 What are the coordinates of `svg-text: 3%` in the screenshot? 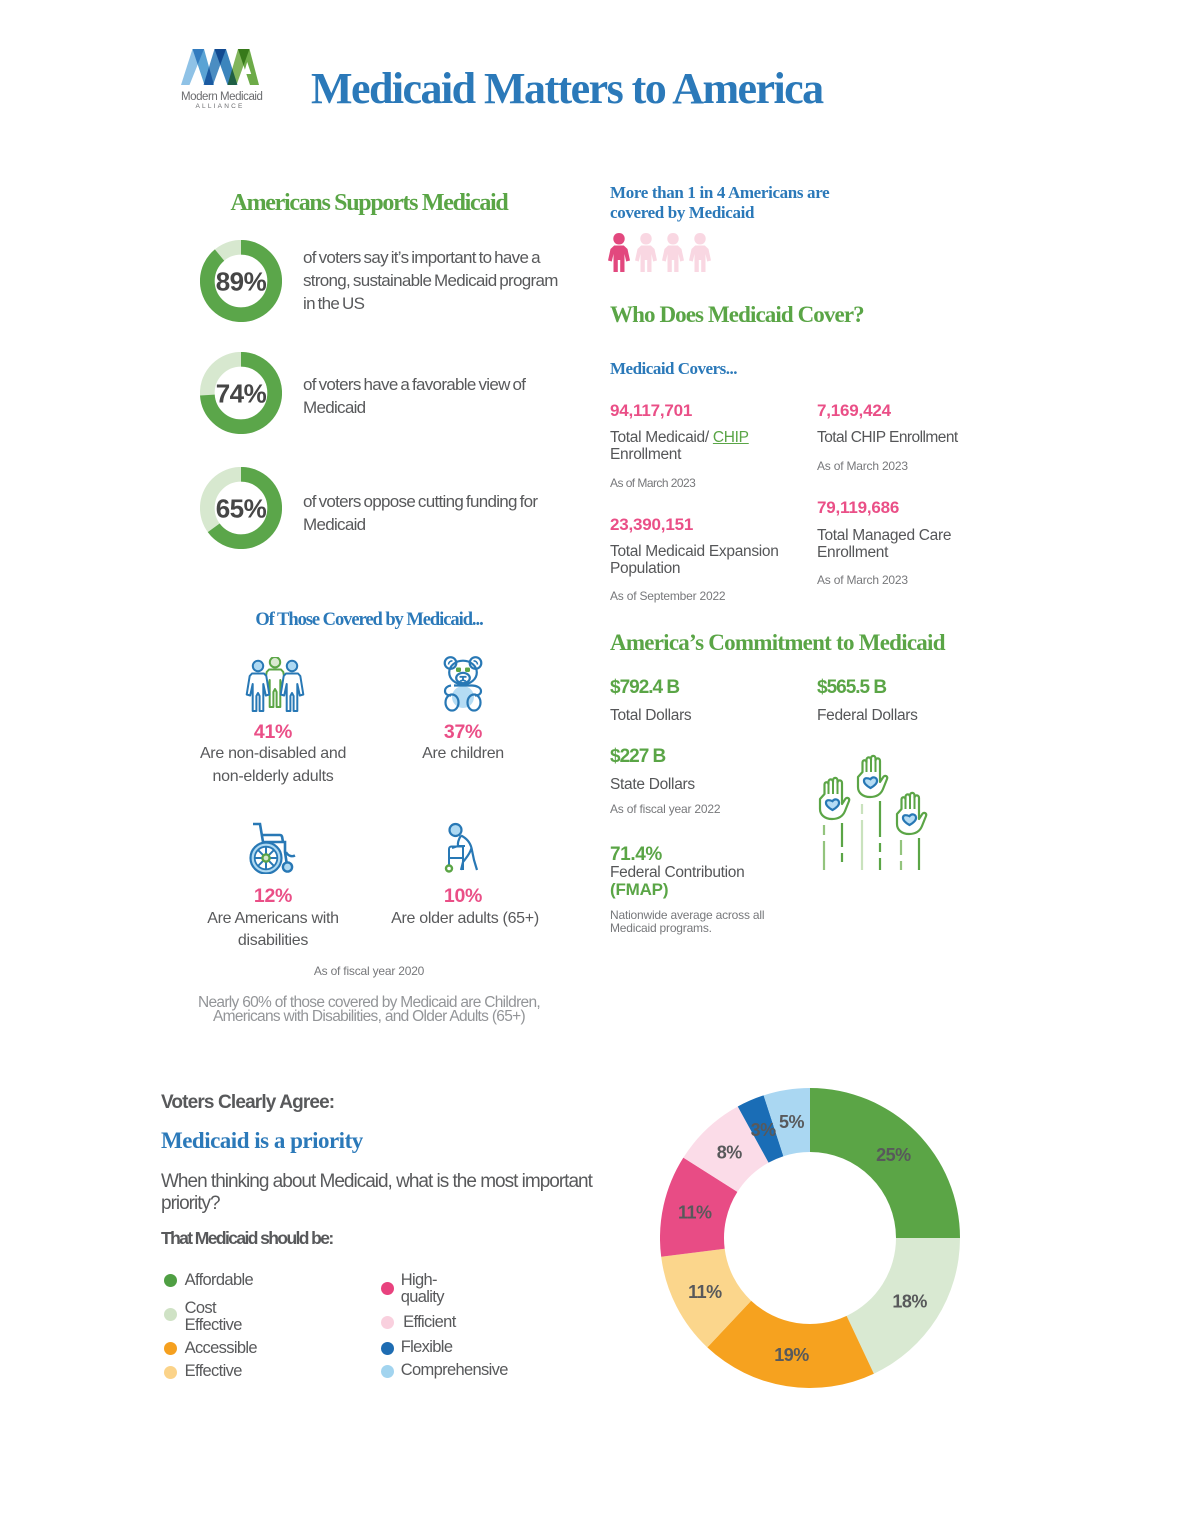 It's located at (764, 1130).